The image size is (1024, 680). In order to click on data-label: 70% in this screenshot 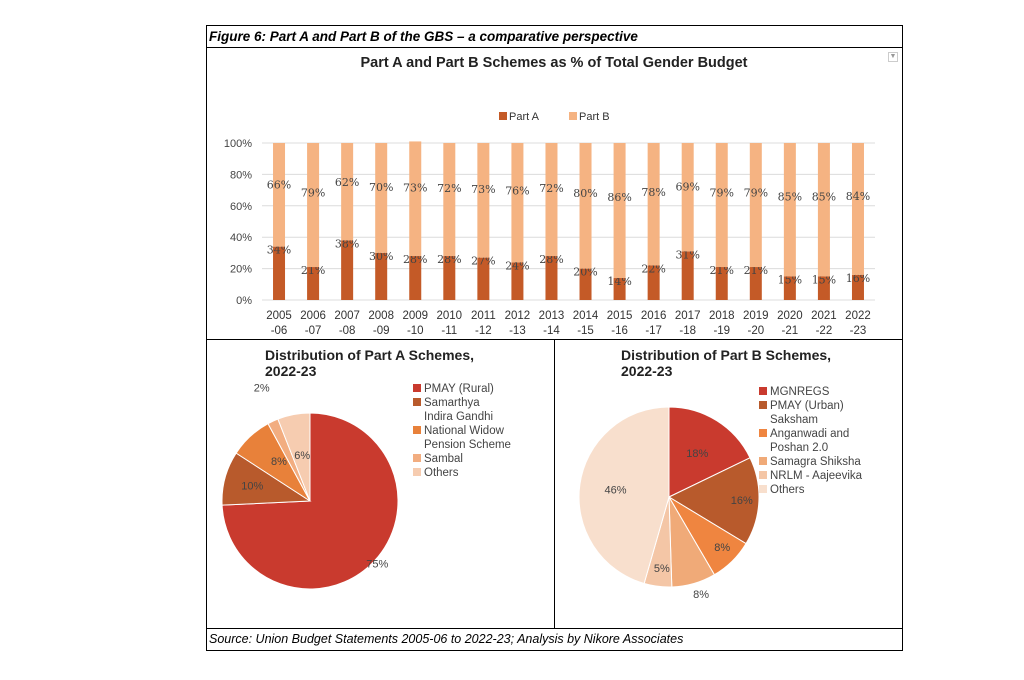, I will do `click(381, 187)`.